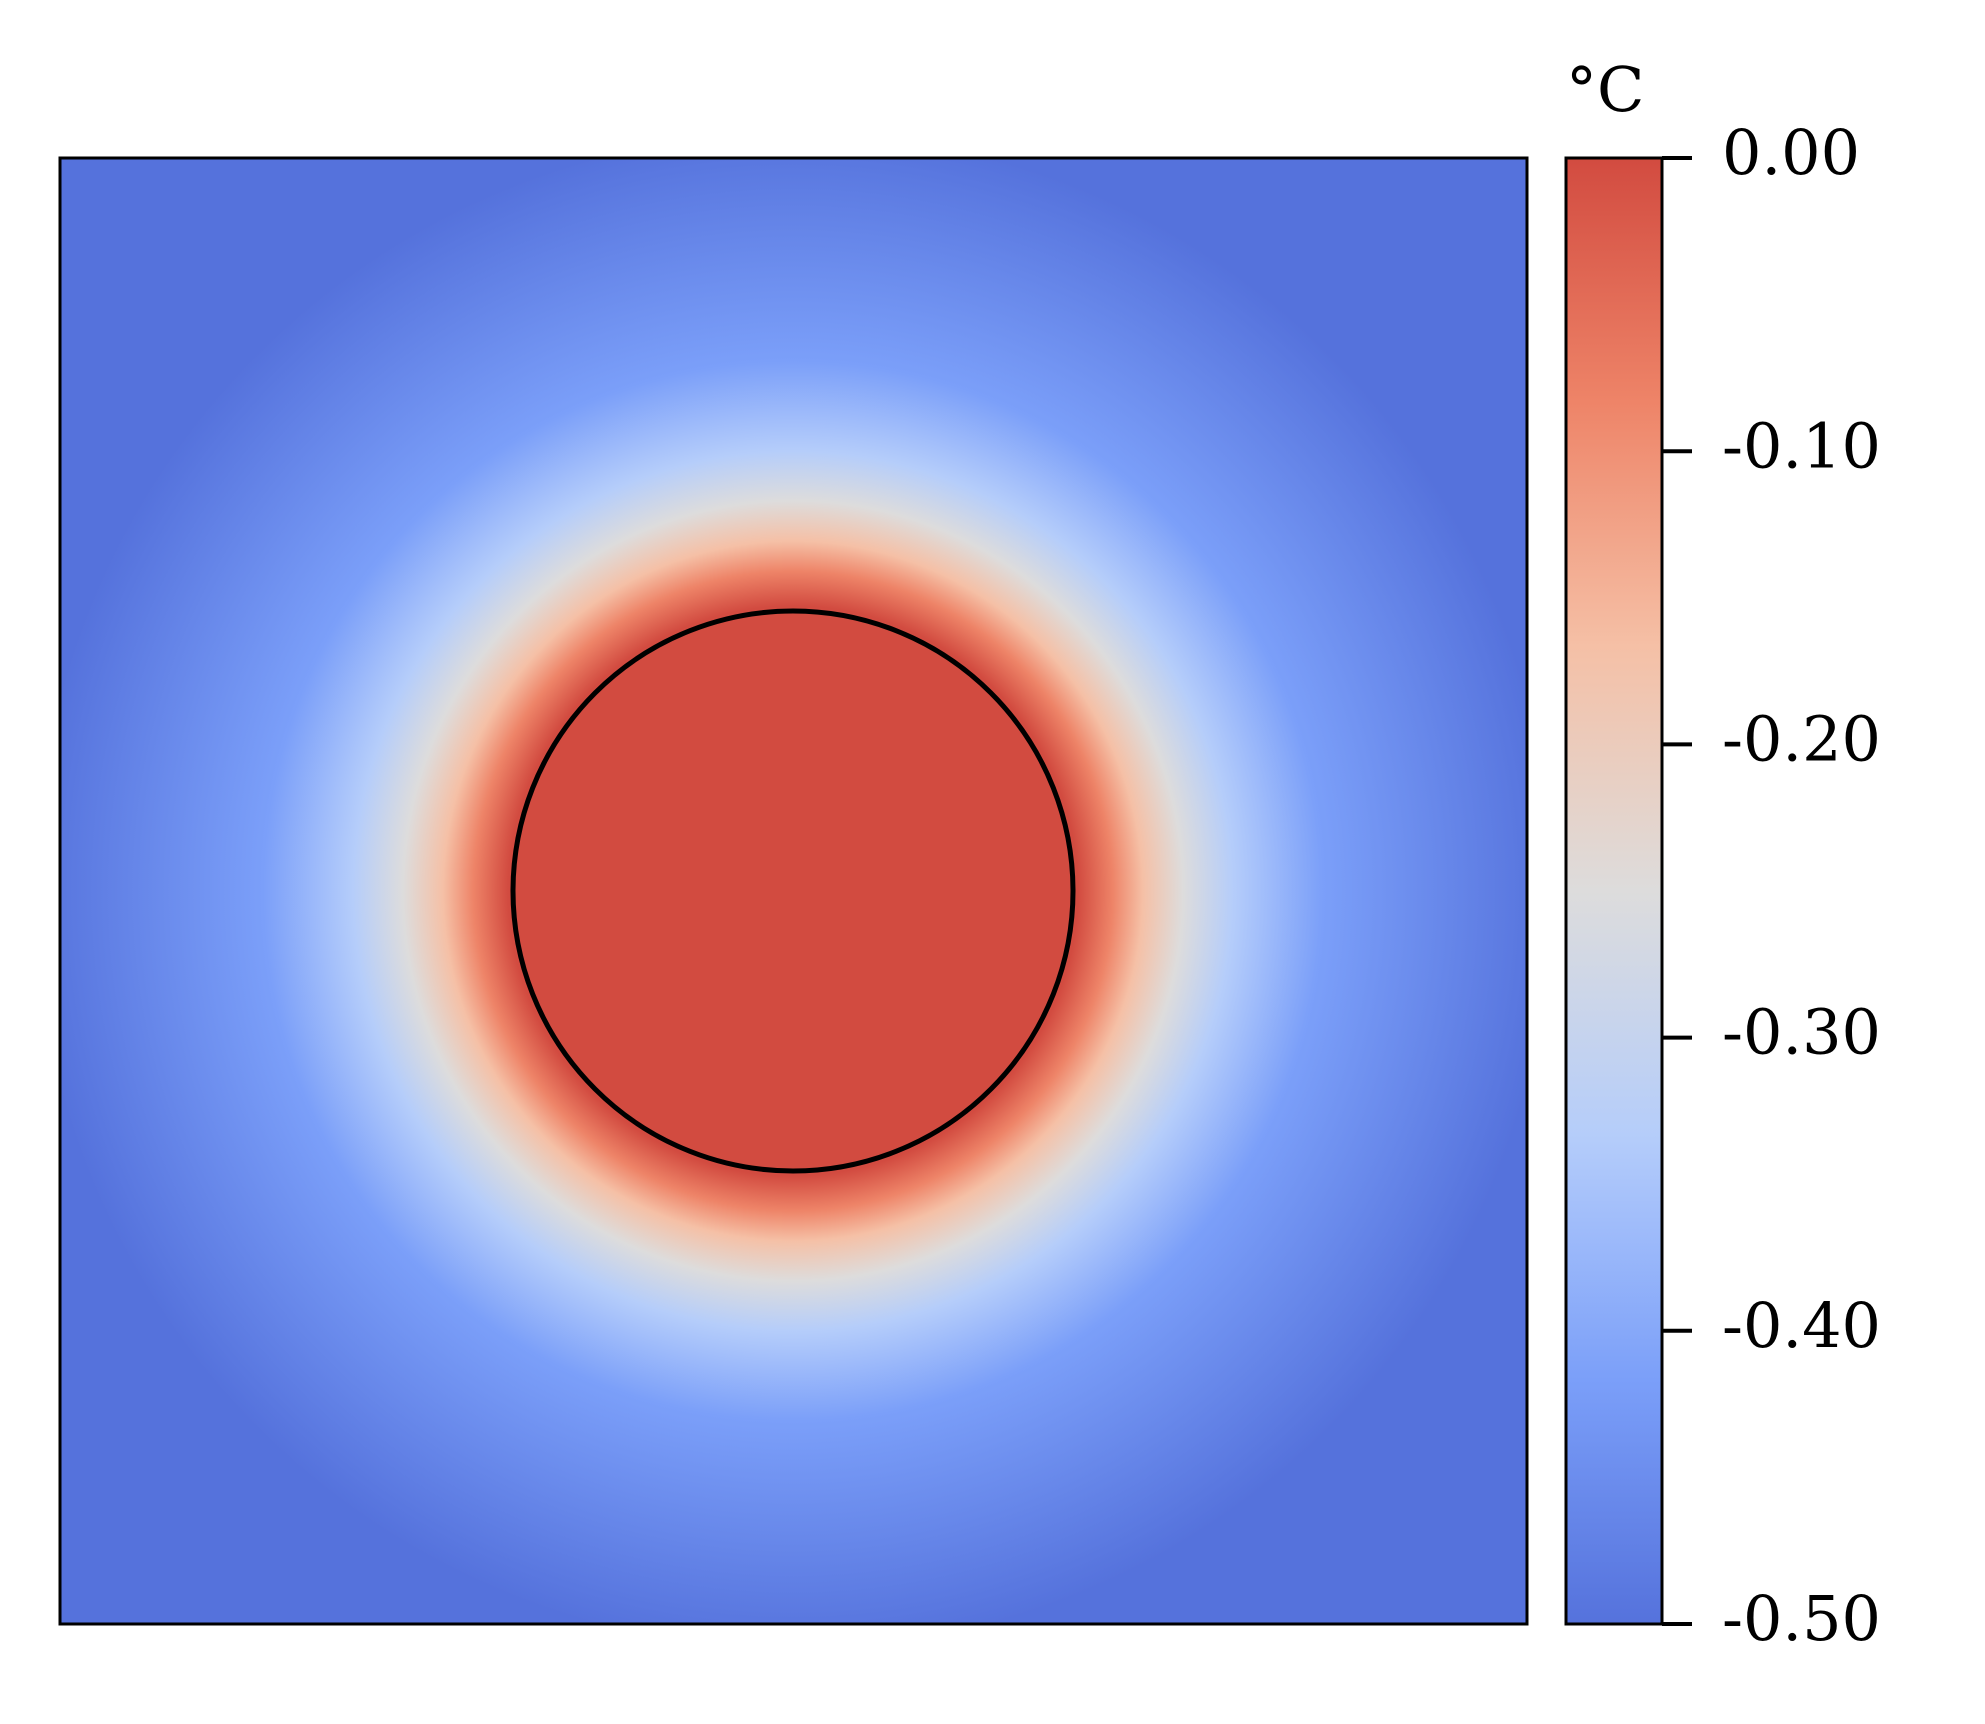 Image resolution: width=1985 pixels, height=1724 pixels. I want to click on colorbar-tick-label: 0.00, so click(1791, 152).